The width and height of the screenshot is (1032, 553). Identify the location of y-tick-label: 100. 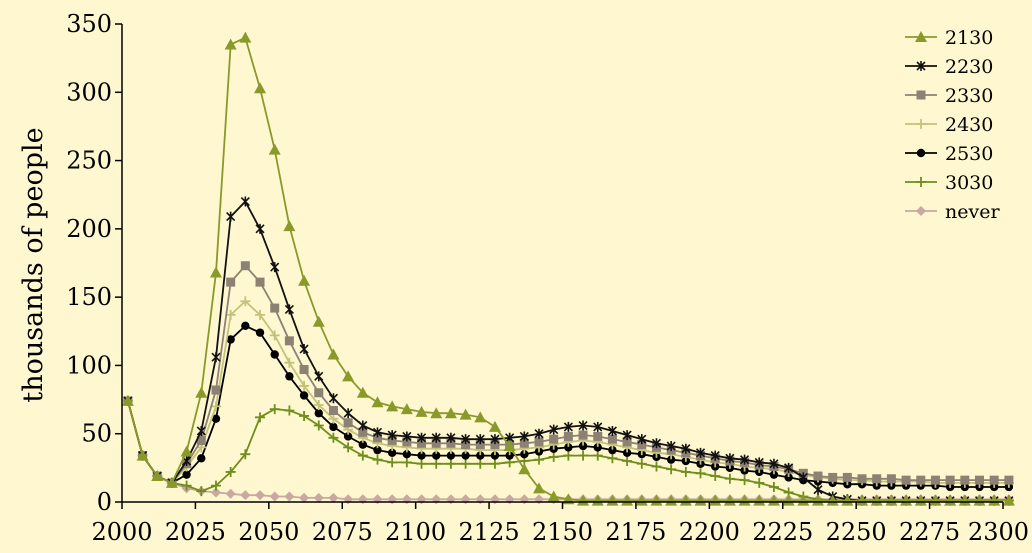
(89, 365).